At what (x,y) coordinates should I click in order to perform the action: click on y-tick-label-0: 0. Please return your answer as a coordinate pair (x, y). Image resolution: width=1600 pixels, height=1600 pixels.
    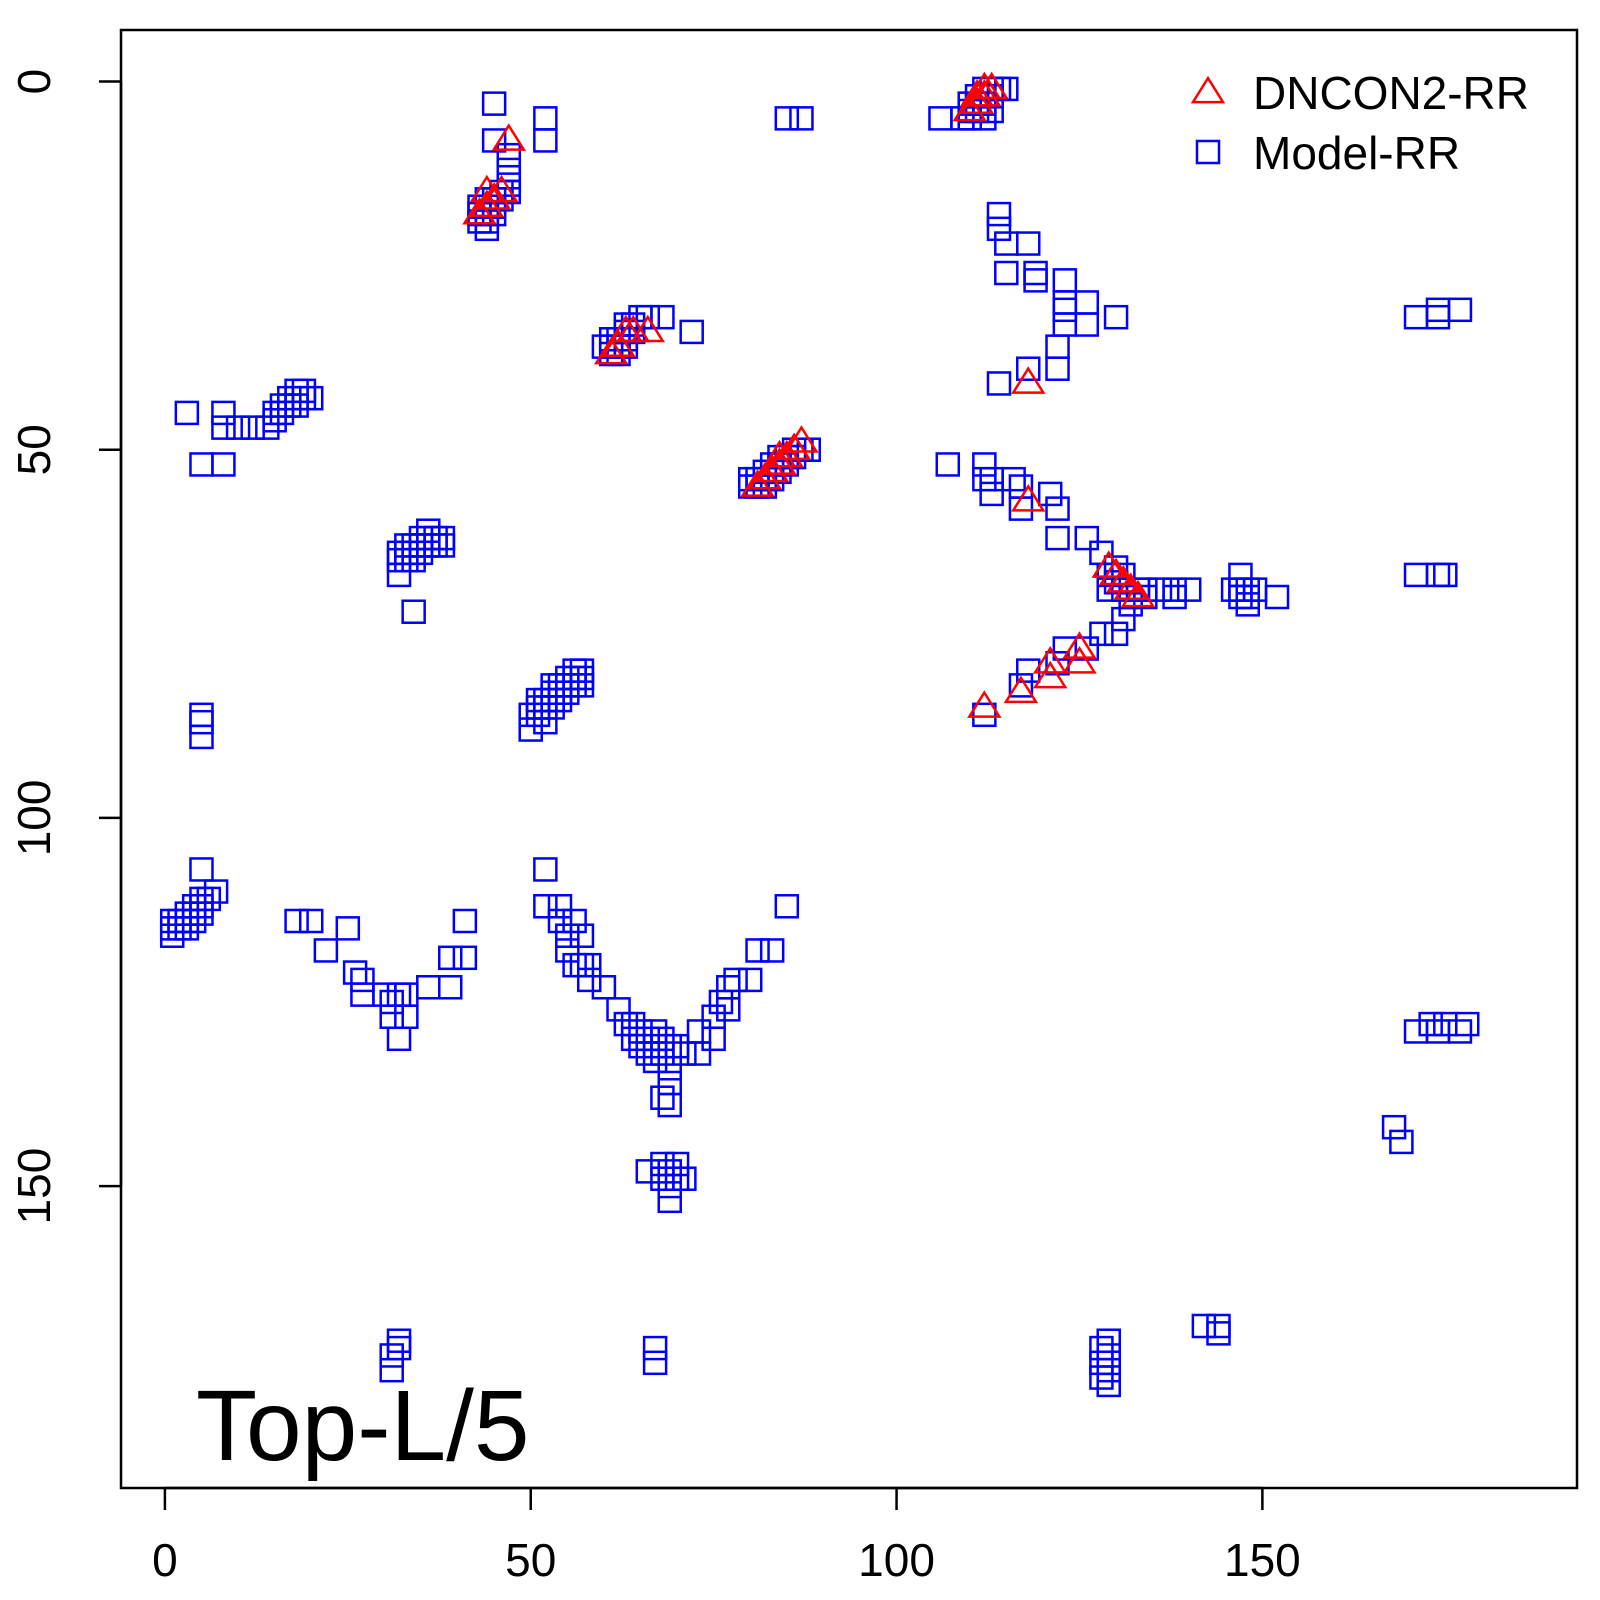
    Looking at the image, I should click on (34, 82).